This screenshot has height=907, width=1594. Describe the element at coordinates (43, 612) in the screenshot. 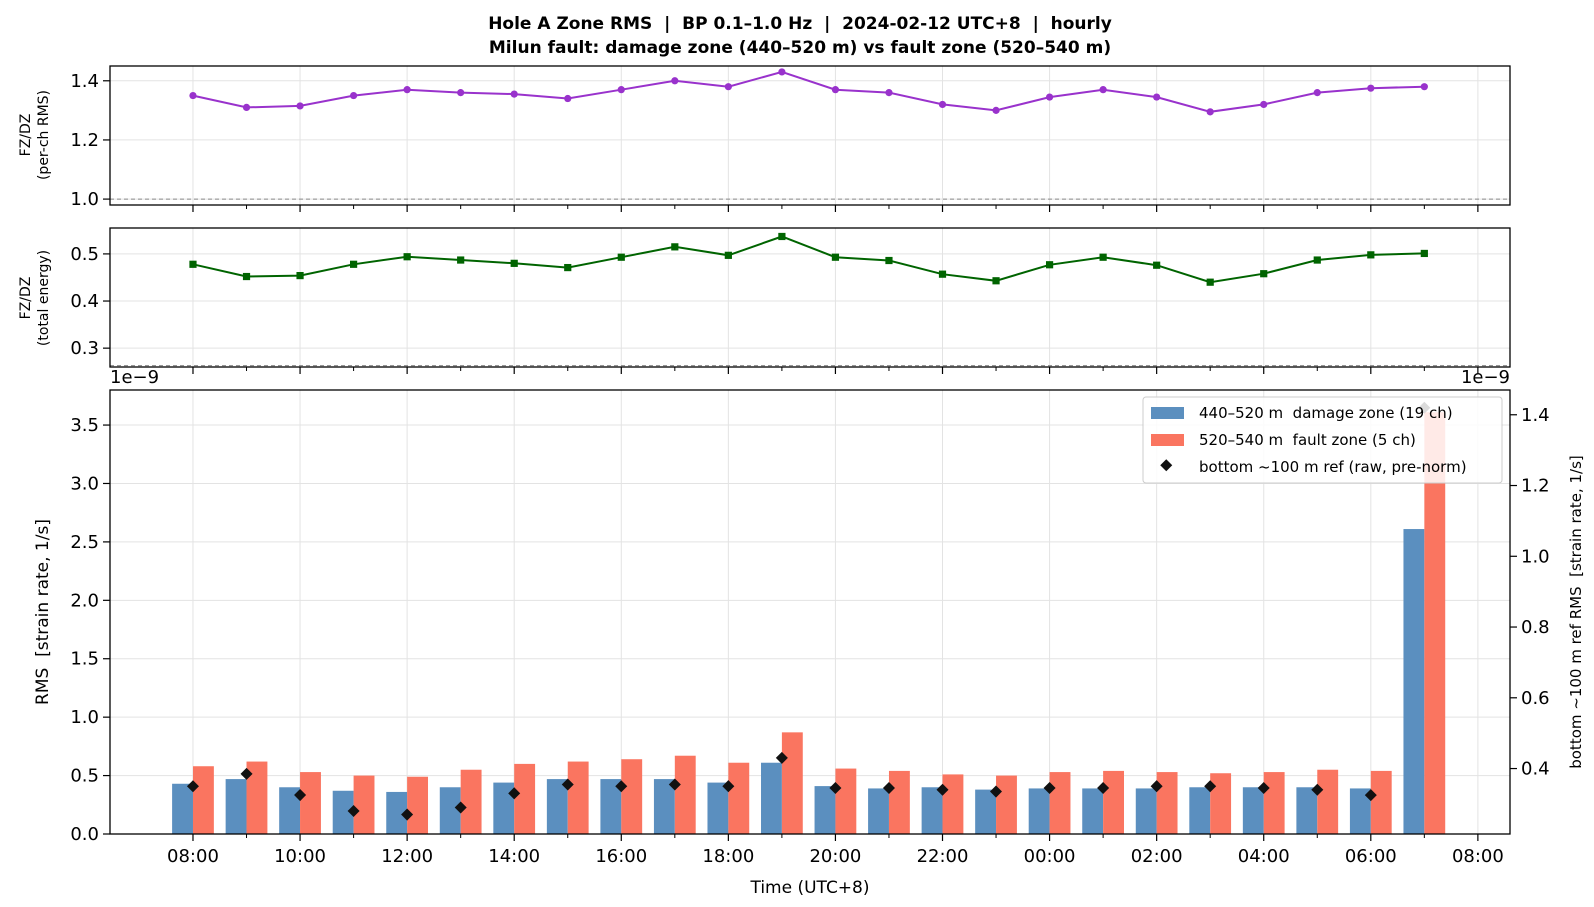

I see `y-axis-label: RMS [strain rate, 1/s]` at that location.